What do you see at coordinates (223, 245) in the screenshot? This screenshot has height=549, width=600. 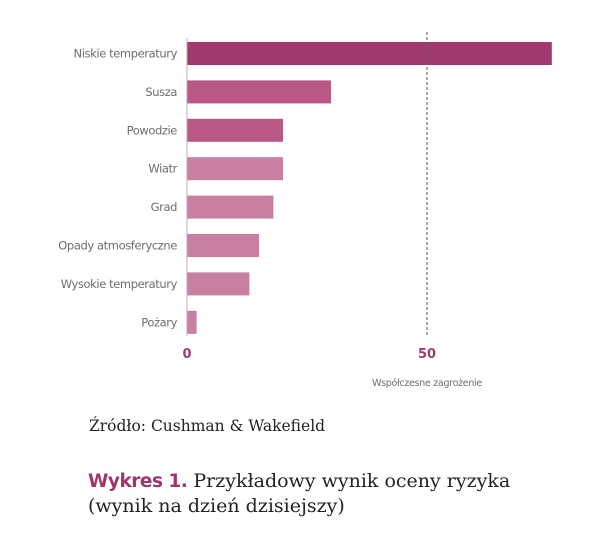 I see `bar-opady-atmosferyczne` at bounding box center [223, 245].